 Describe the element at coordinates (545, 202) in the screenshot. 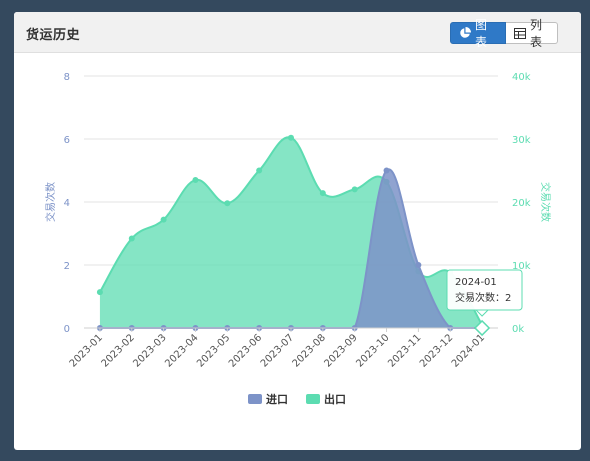

I see `right-axis-title: 交易次数` at that location.